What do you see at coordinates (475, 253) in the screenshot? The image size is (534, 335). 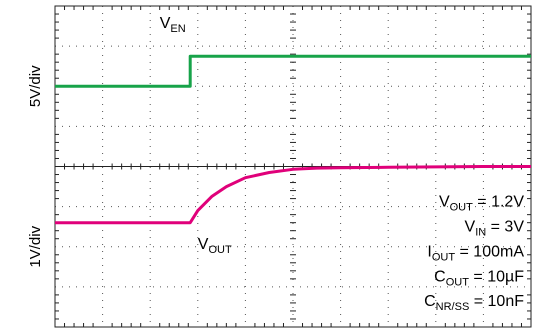 I see `condition-text: IOUT = 100mA` at bounding box center [475, 253].